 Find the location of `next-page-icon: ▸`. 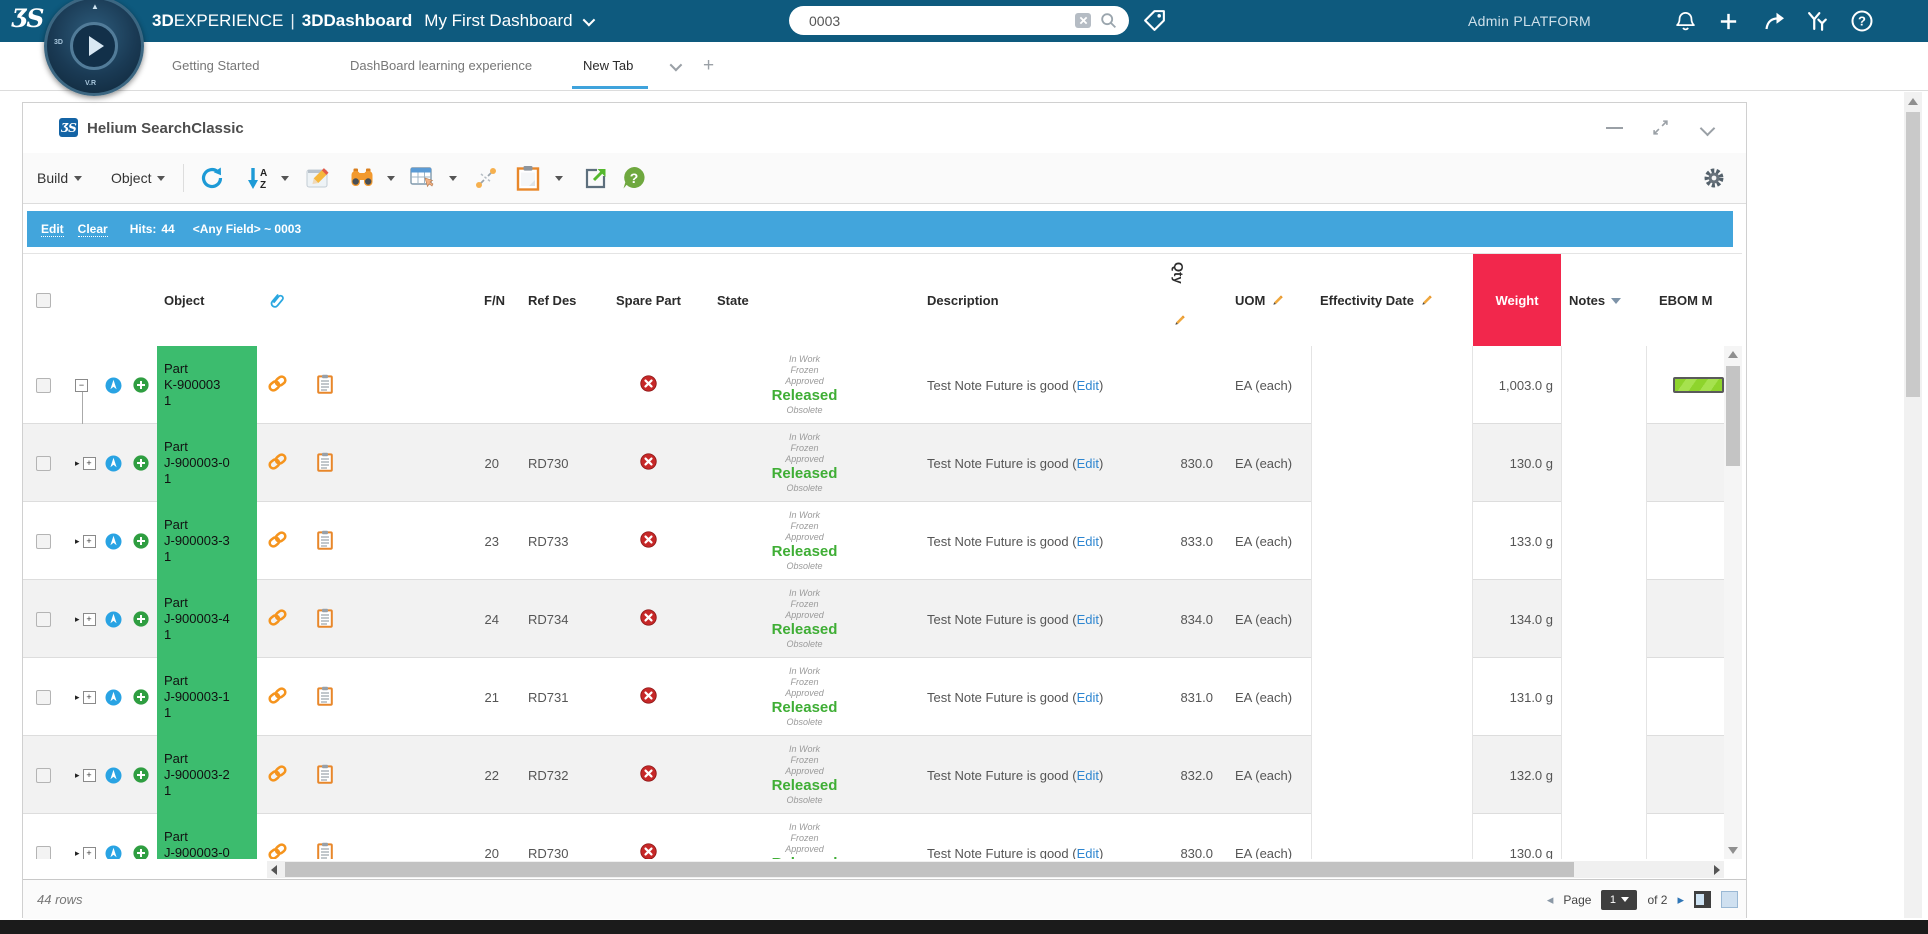

next-page-icon: ▸ is located at coordinates (1680, 899).